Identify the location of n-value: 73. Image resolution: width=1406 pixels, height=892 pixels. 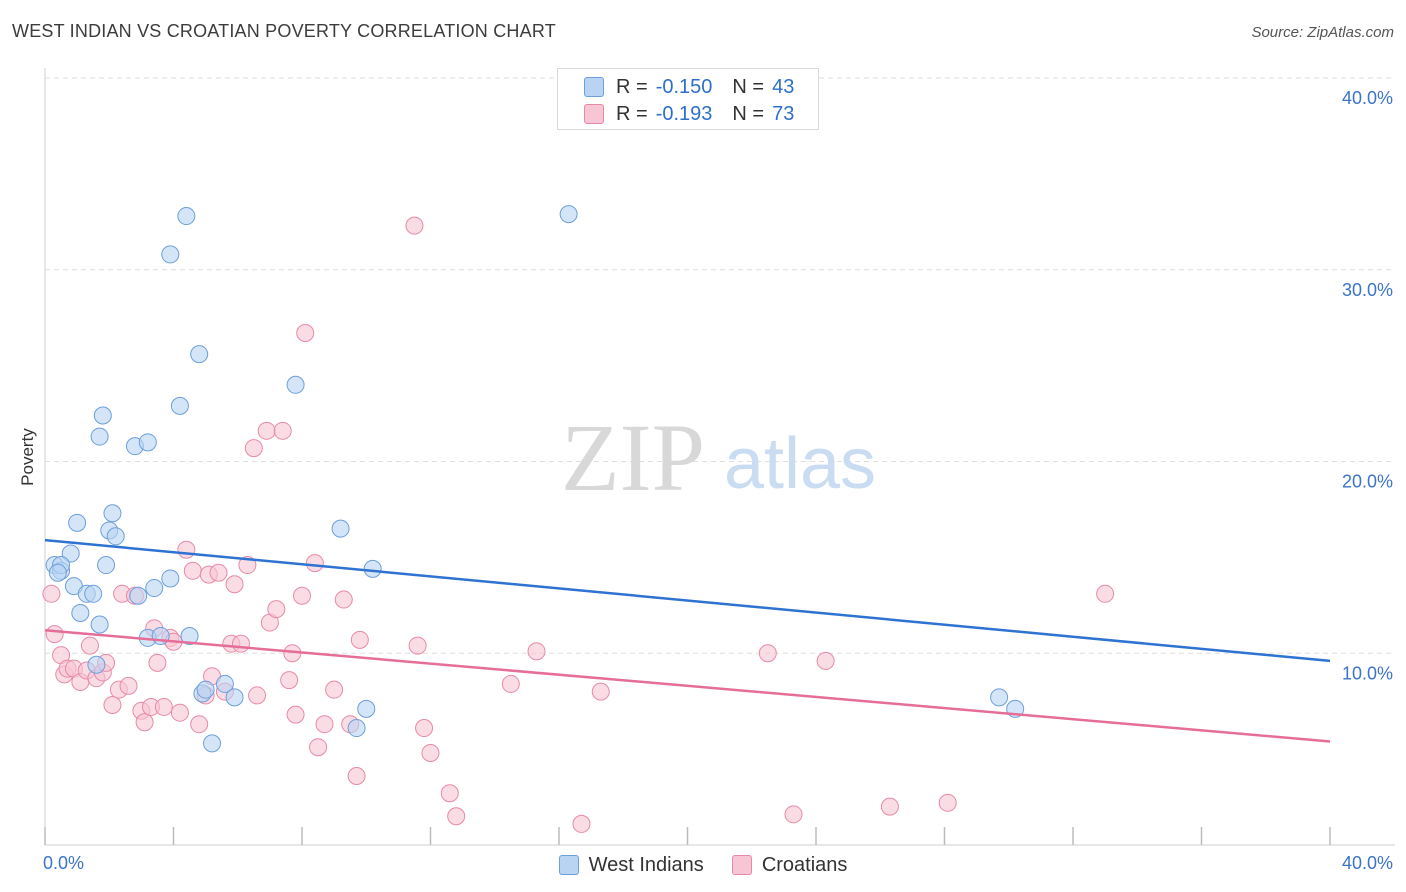
(783, 113).